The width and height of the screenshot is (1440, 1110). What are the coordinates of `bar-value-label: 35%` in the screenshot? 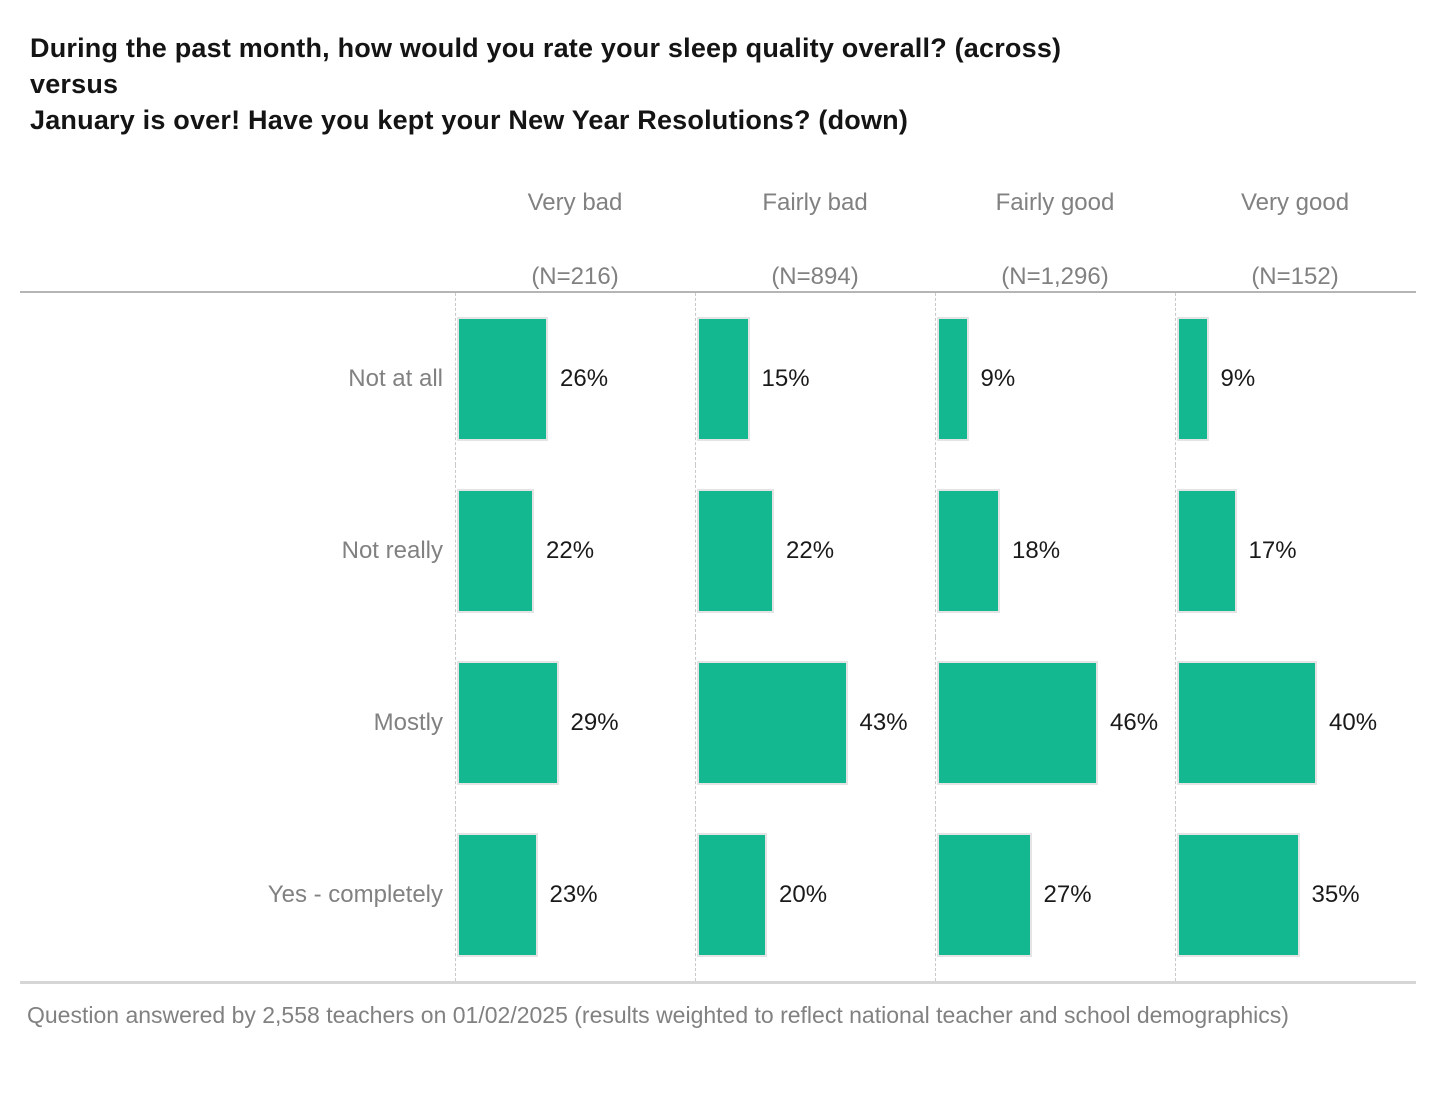 It's located at (1335, 894).